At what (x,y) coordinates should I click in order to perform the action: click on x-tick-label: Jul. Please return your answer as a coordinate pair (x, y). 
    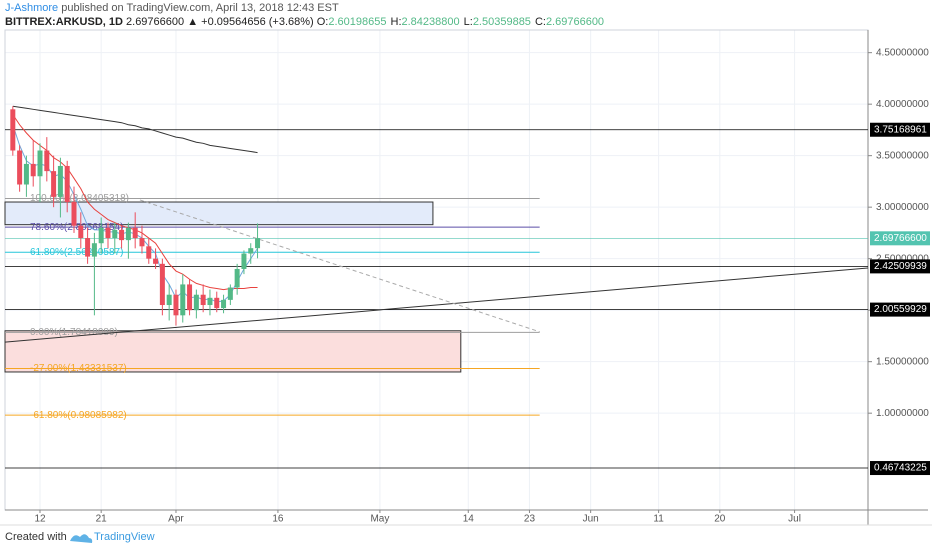
    Looking at the image, I should click on (794, 519).